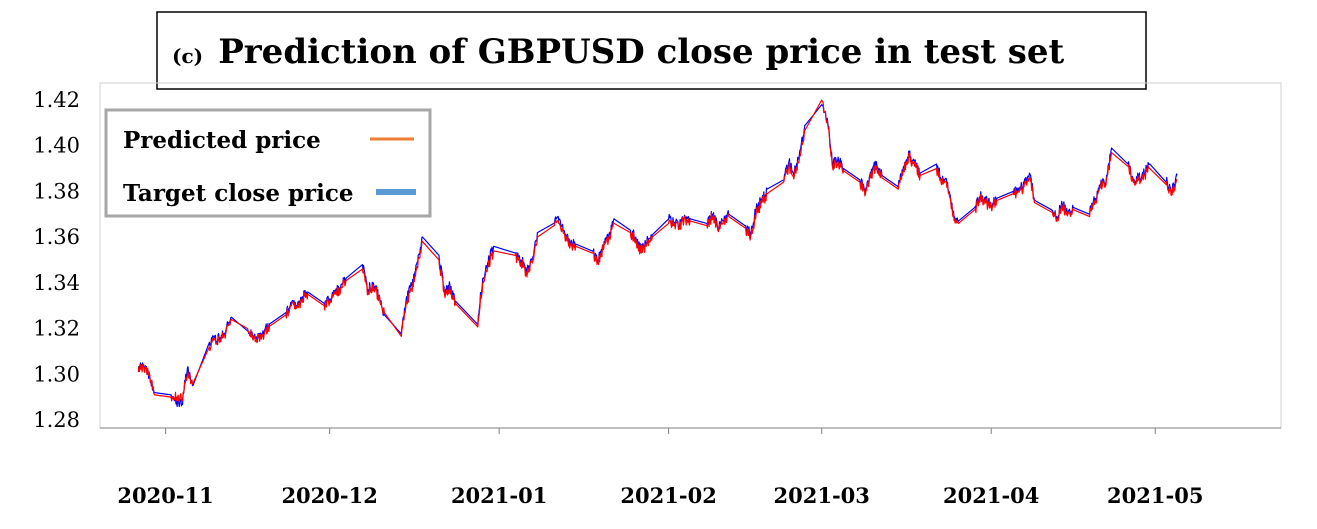 Image resolution: width=1317 pixels, height=529 pixels. What do you see at coordinates (56, 260) in the screenshot?
I see `y-axis: 1.28 1.30 1.32 1.34 1.36 1.38 1.40 1.42` at bounding box center [56, 260].